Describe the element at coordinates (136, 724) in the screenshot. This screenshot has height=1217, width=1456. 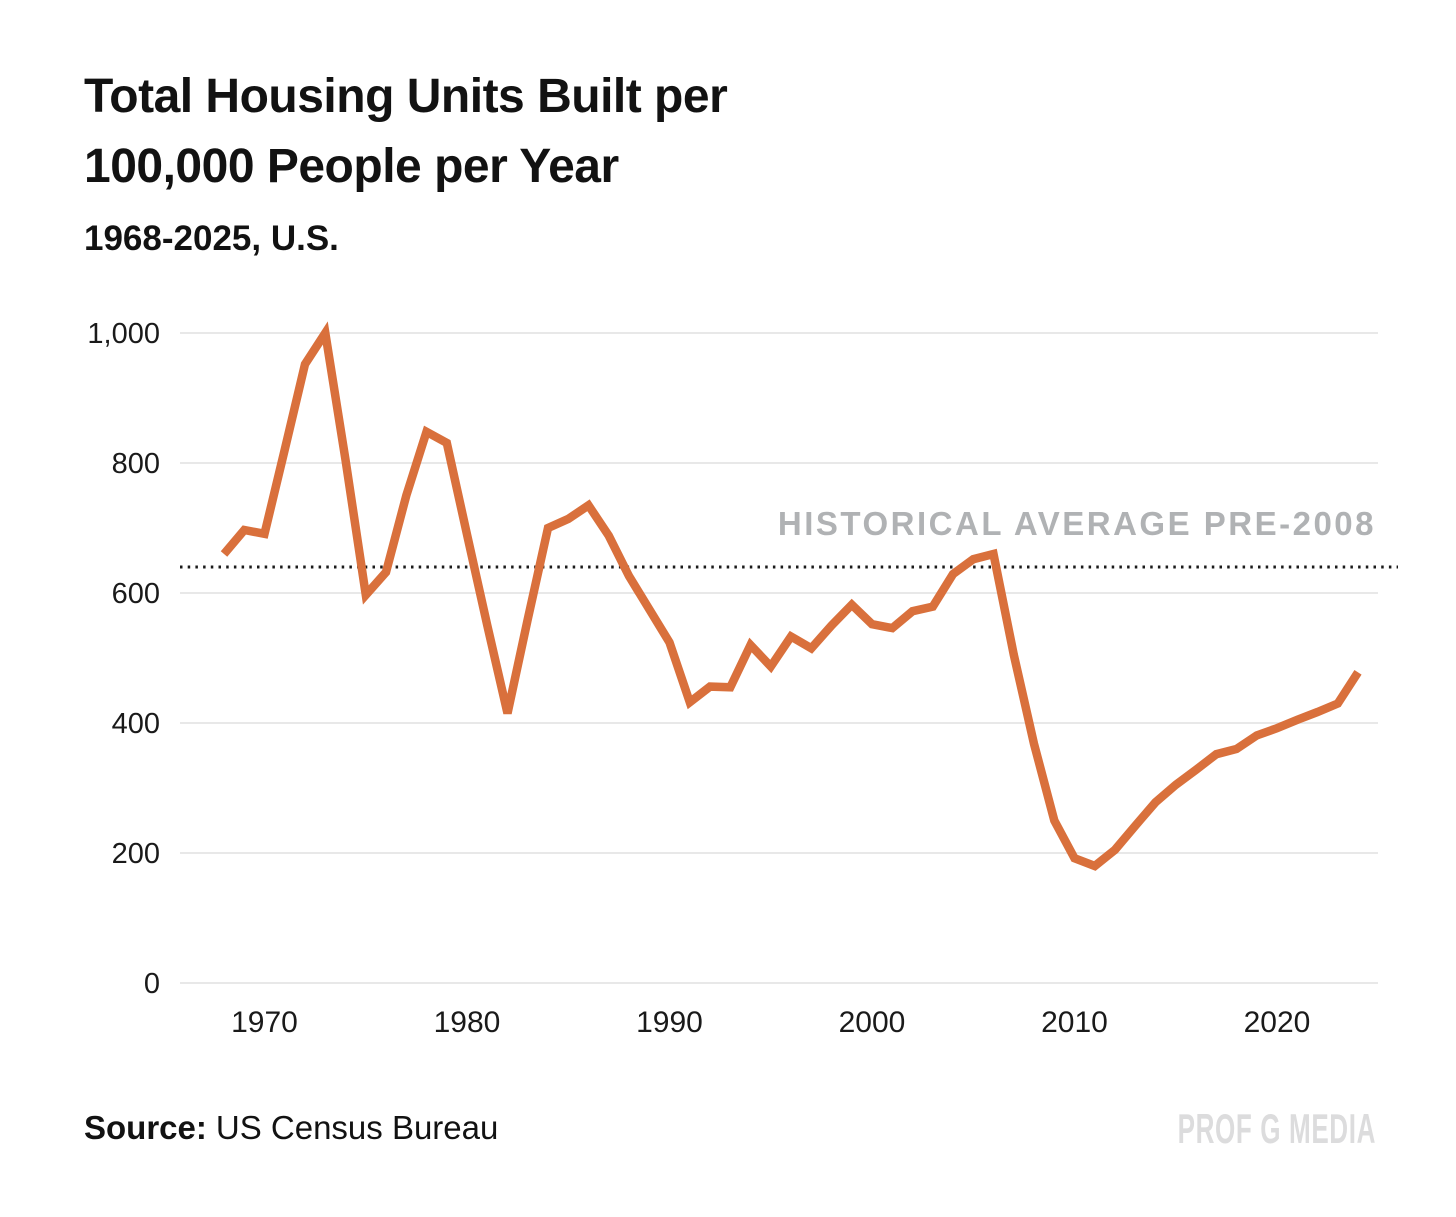
I see `y-axis-tick-label: 400` at that location.